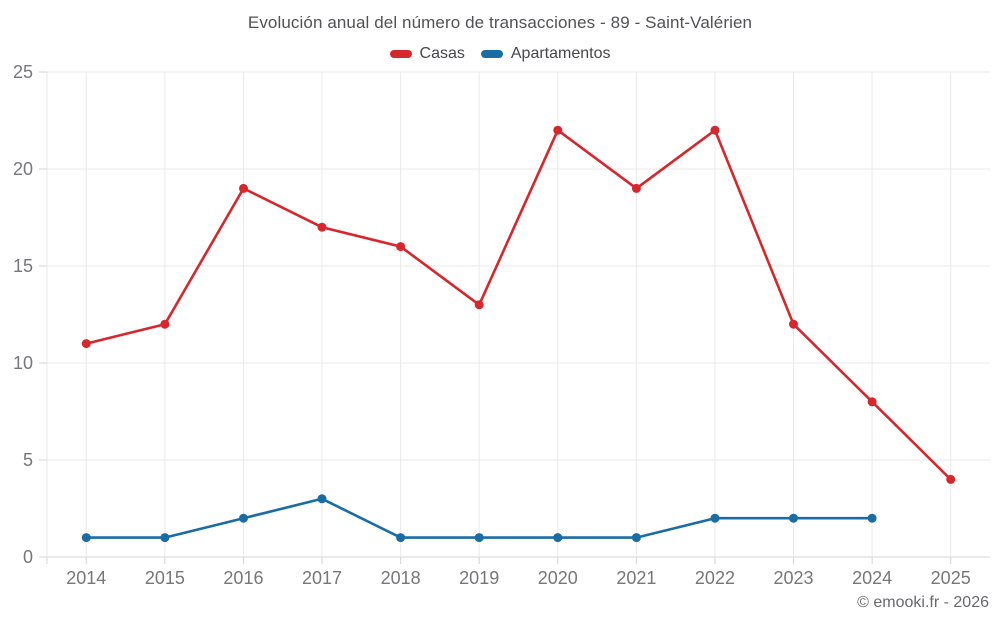  I want to click on y-axis-tick-label: 25, so click(23, 72).